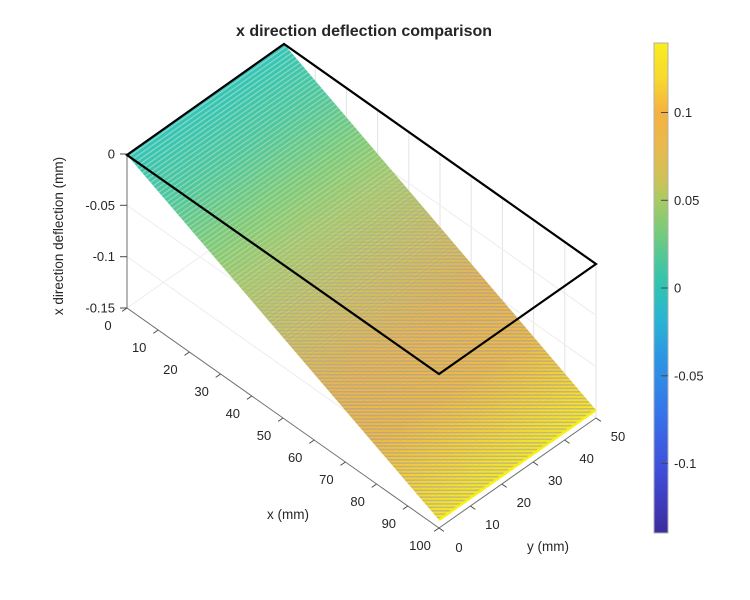 Image resolution: width=750 pixels, height=600 pixels. Describe the element at coordinates (586, 458) in the screenshot. I see `y-tick-label: 40` at that location.